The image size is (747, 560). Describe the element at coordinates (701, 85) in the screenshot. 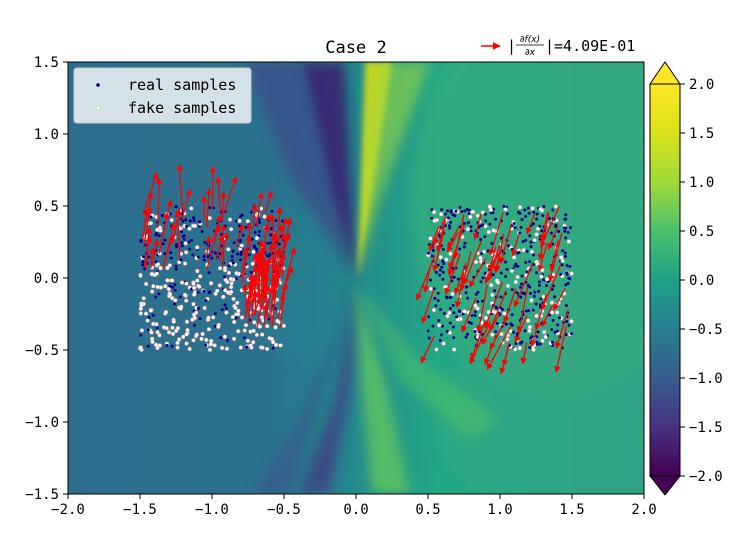

I see `colorbar-tick-label: 2.0` at that location.